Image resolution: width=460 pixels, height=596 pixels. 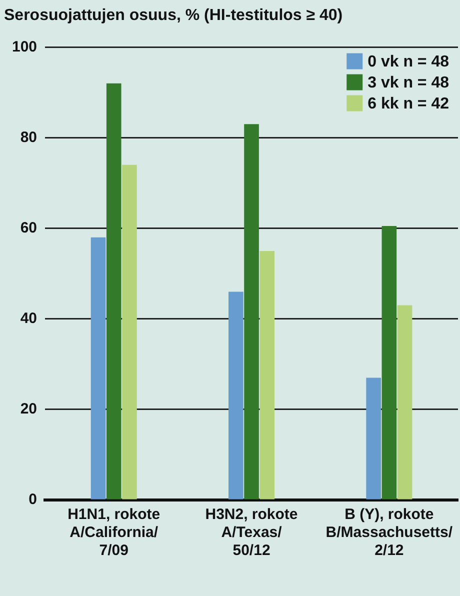 I want to click on y-tick-label: 60, so click(x=29, y=227).